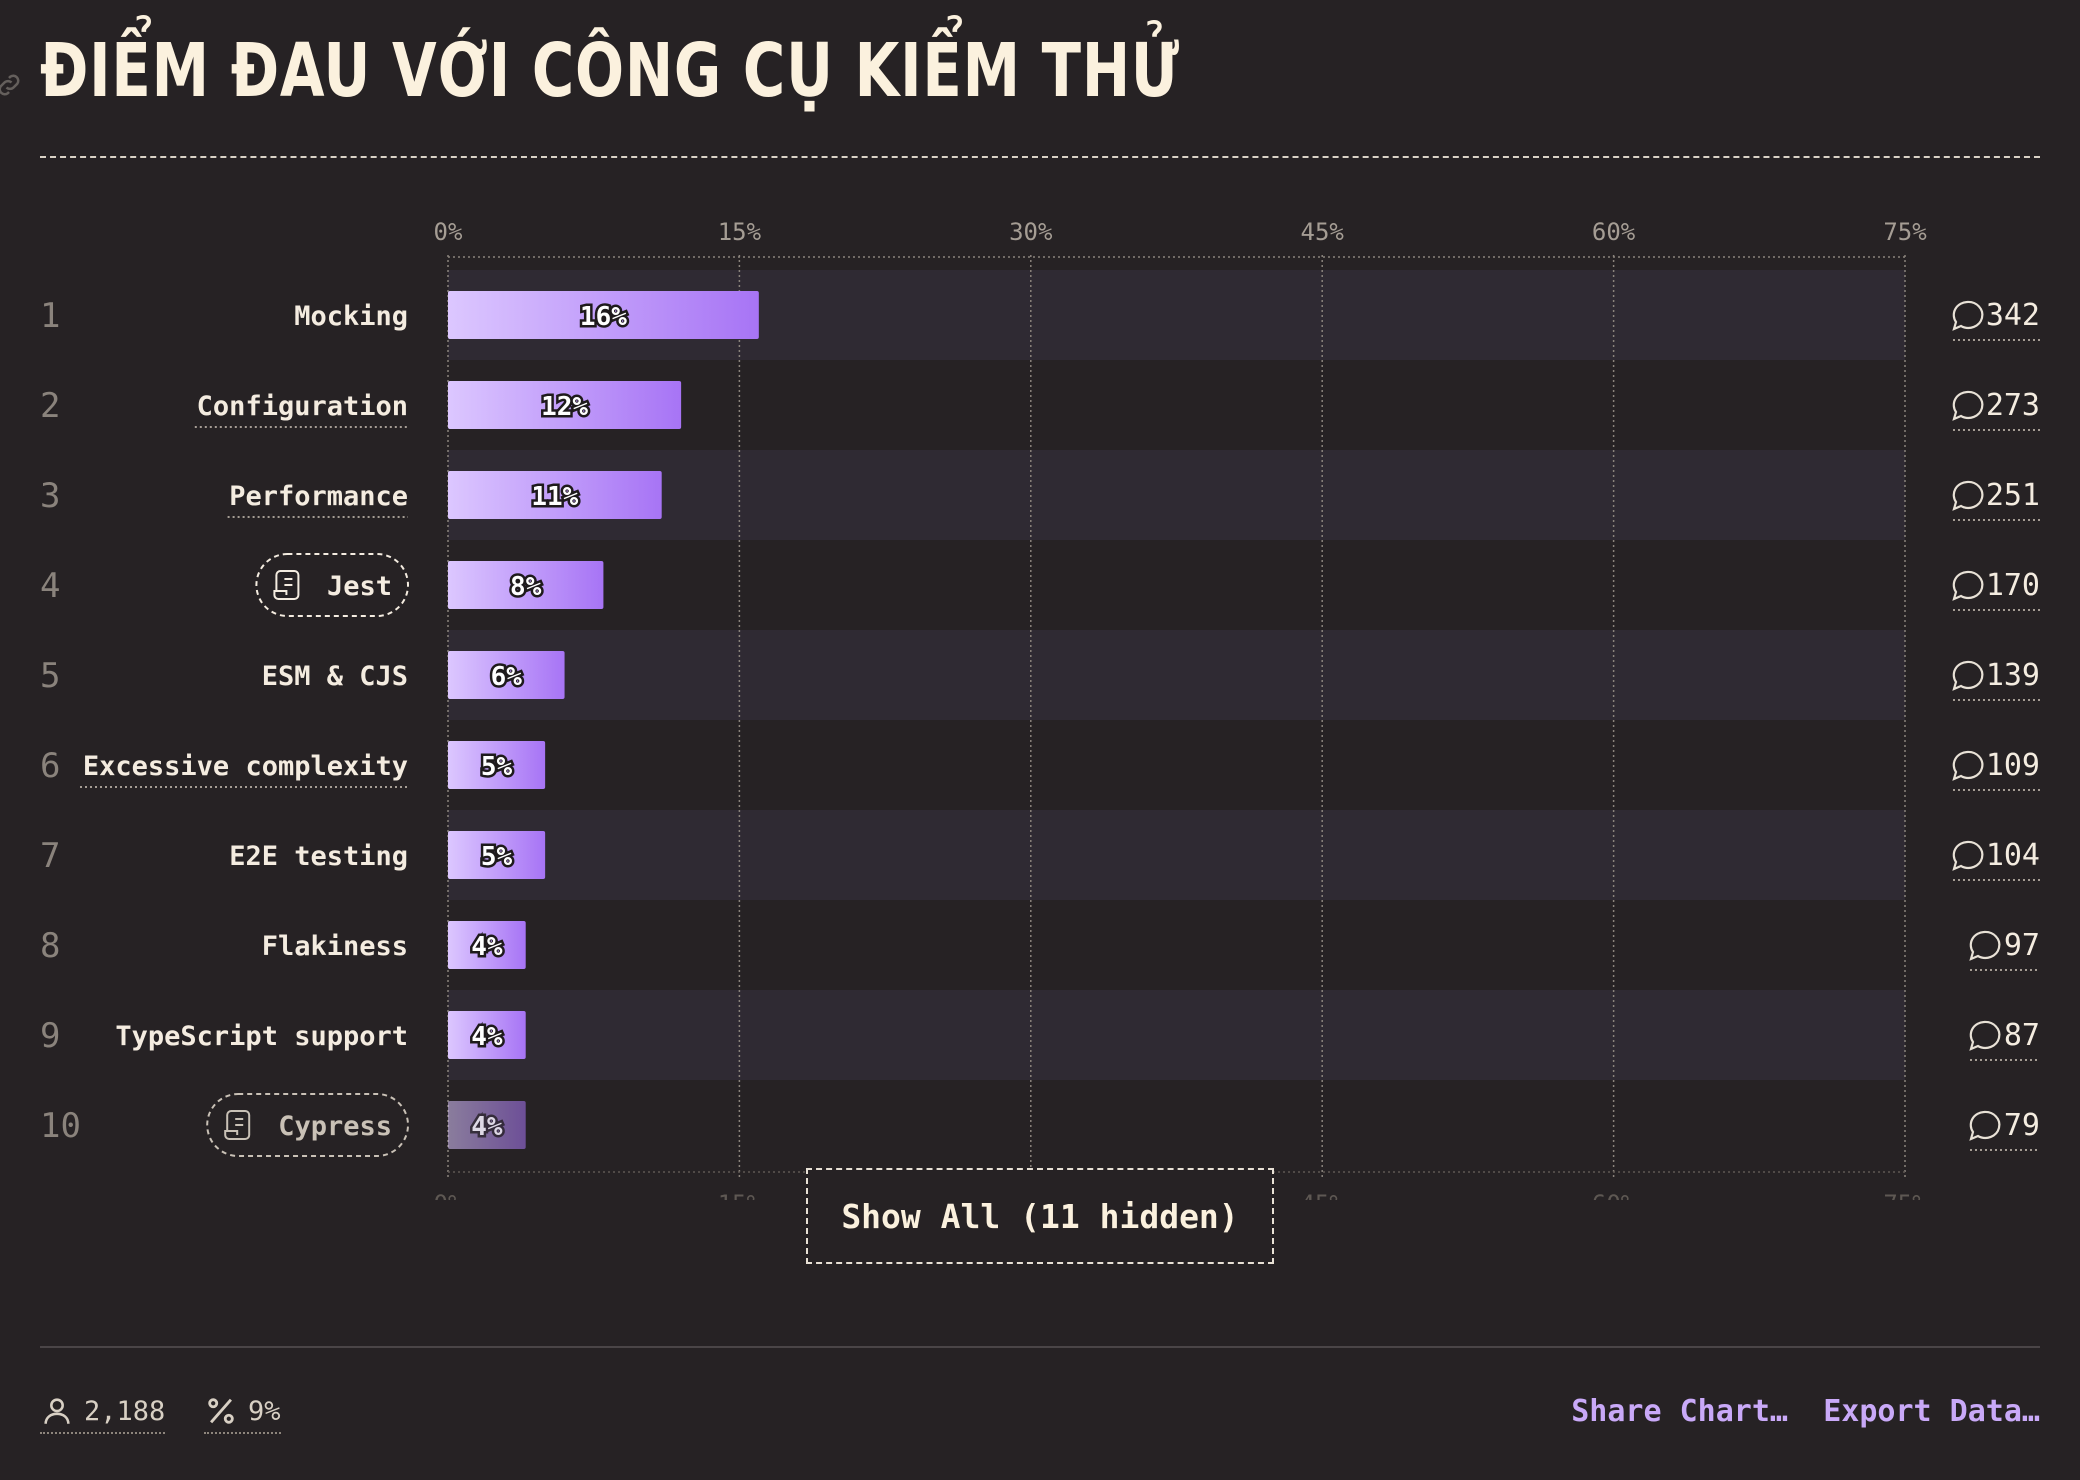  I want to click on x-tick-label: 60%, so click(1614, 232).